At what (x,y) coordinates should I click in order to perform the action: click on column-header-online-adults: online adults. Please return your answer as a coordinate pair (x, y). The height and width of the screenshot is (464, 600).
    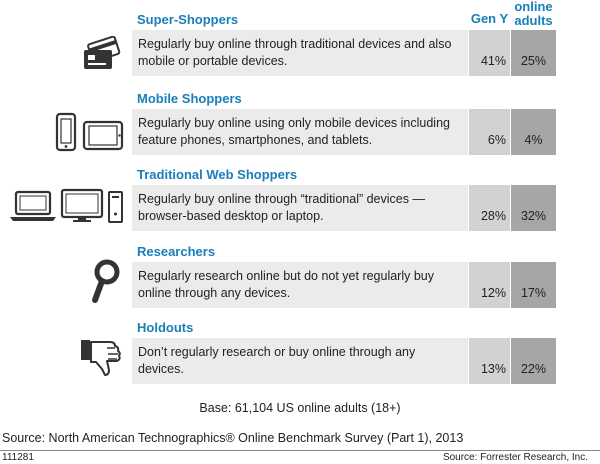
    Looking at the image, I should click on (533, 14).